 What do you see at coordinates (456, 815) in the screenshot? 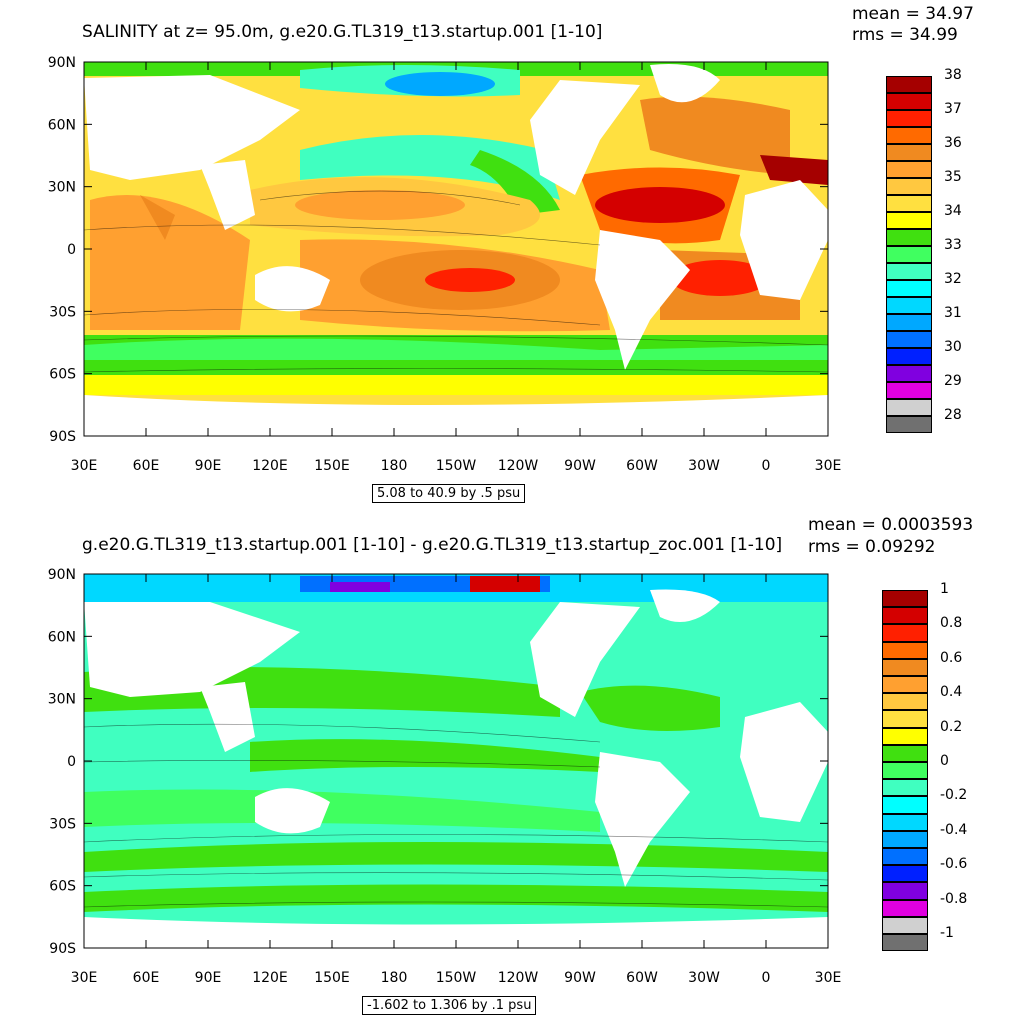
I see `panel2-contours` at bounding box center [456, 815].